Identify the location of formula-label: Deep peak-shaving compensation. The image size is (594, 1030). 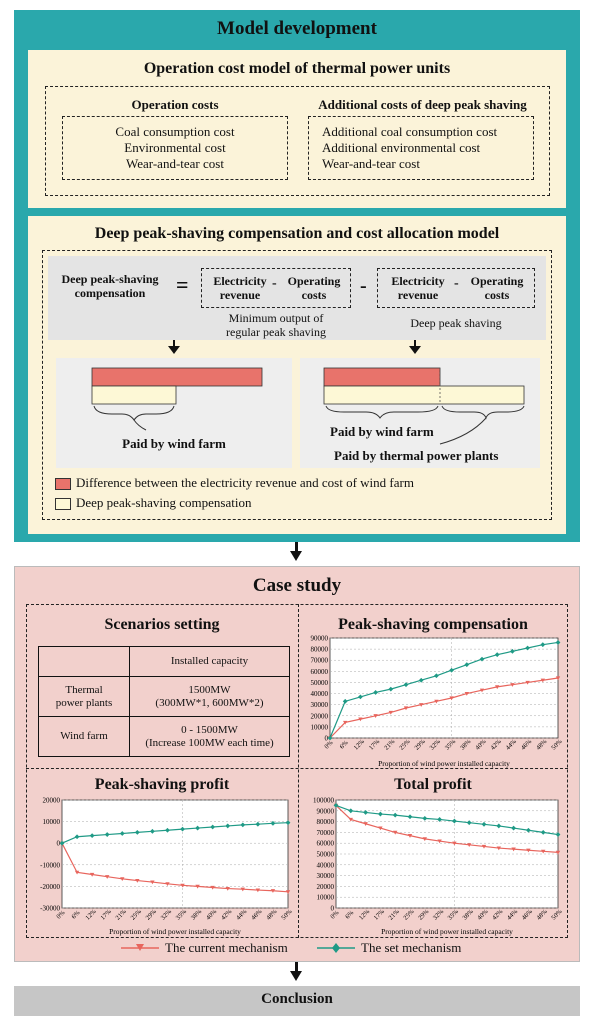
(110, 286).